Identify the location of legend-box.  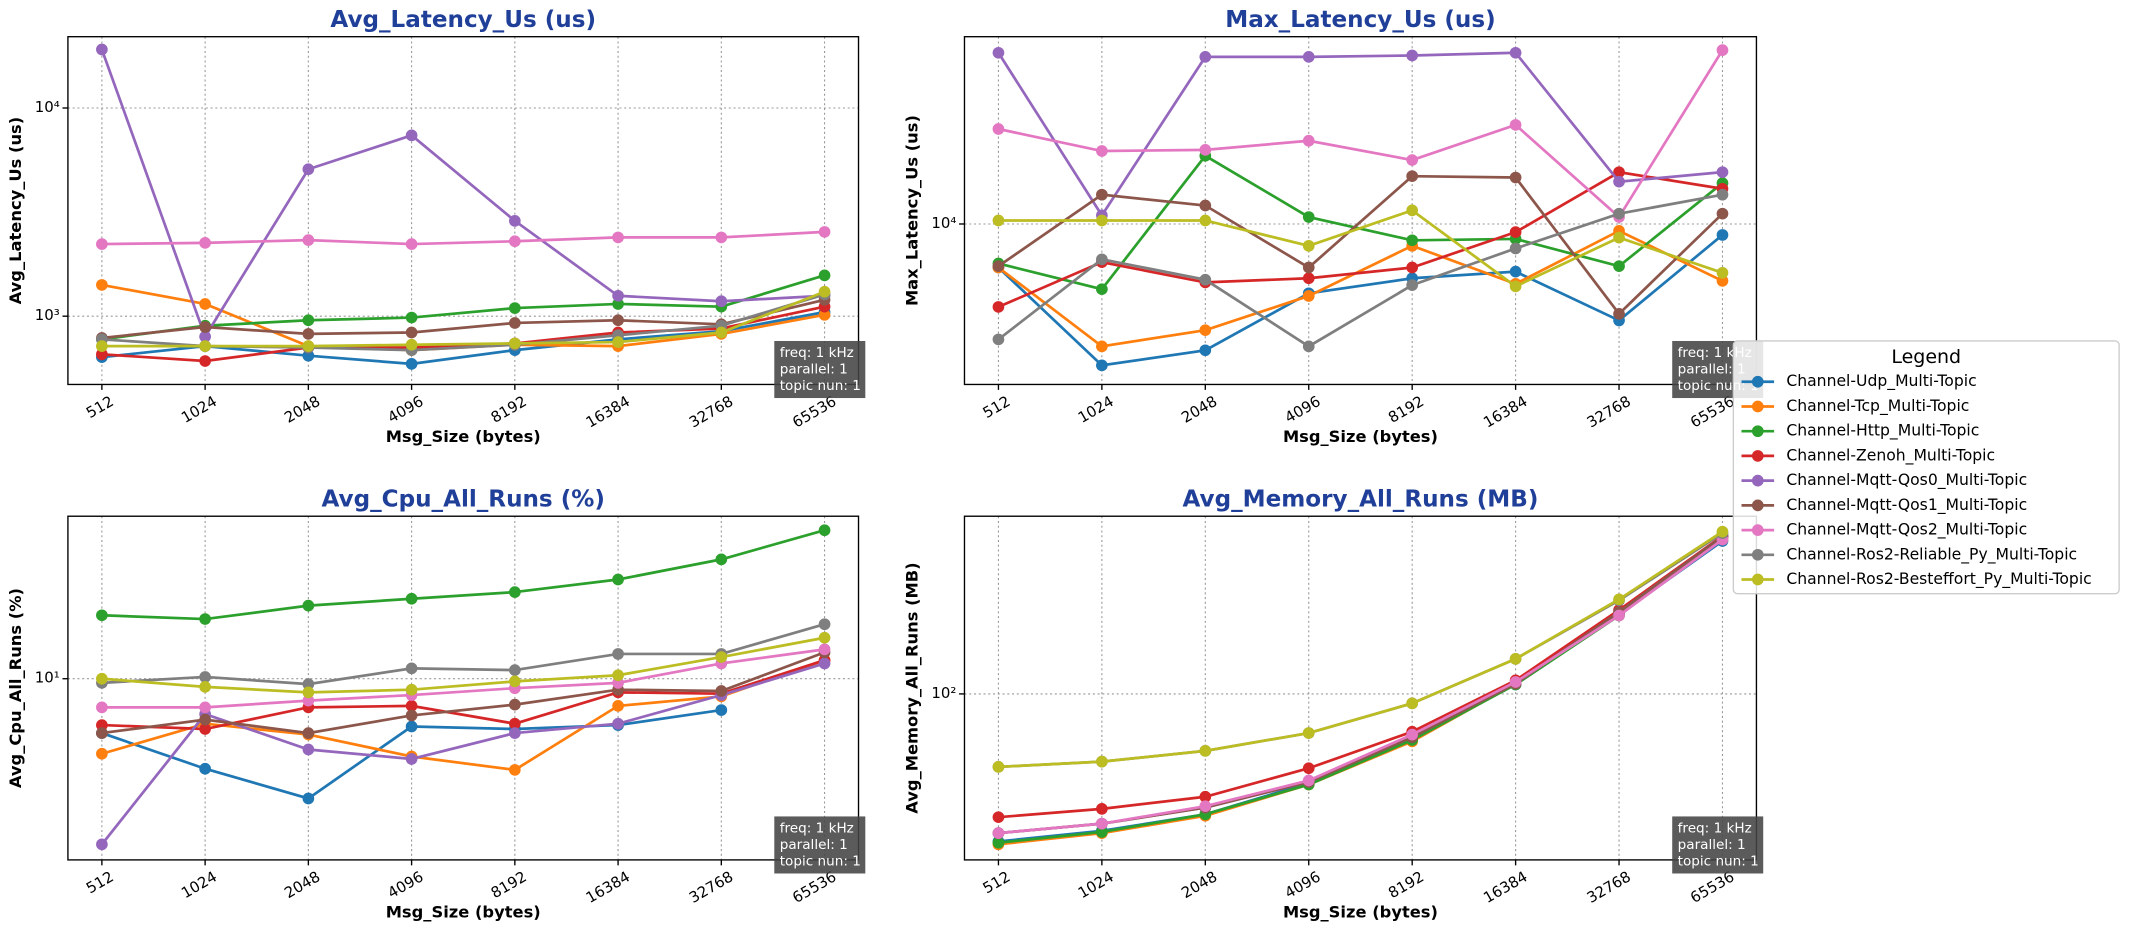
(1926, 467).